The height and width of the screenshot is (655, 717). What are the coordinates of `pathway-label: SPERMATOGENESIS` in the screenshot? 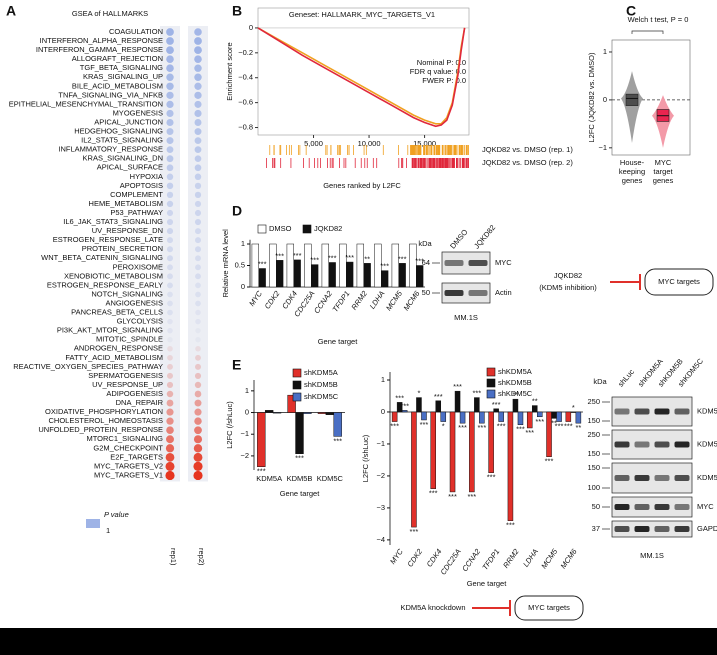 It's located at (125, 375).